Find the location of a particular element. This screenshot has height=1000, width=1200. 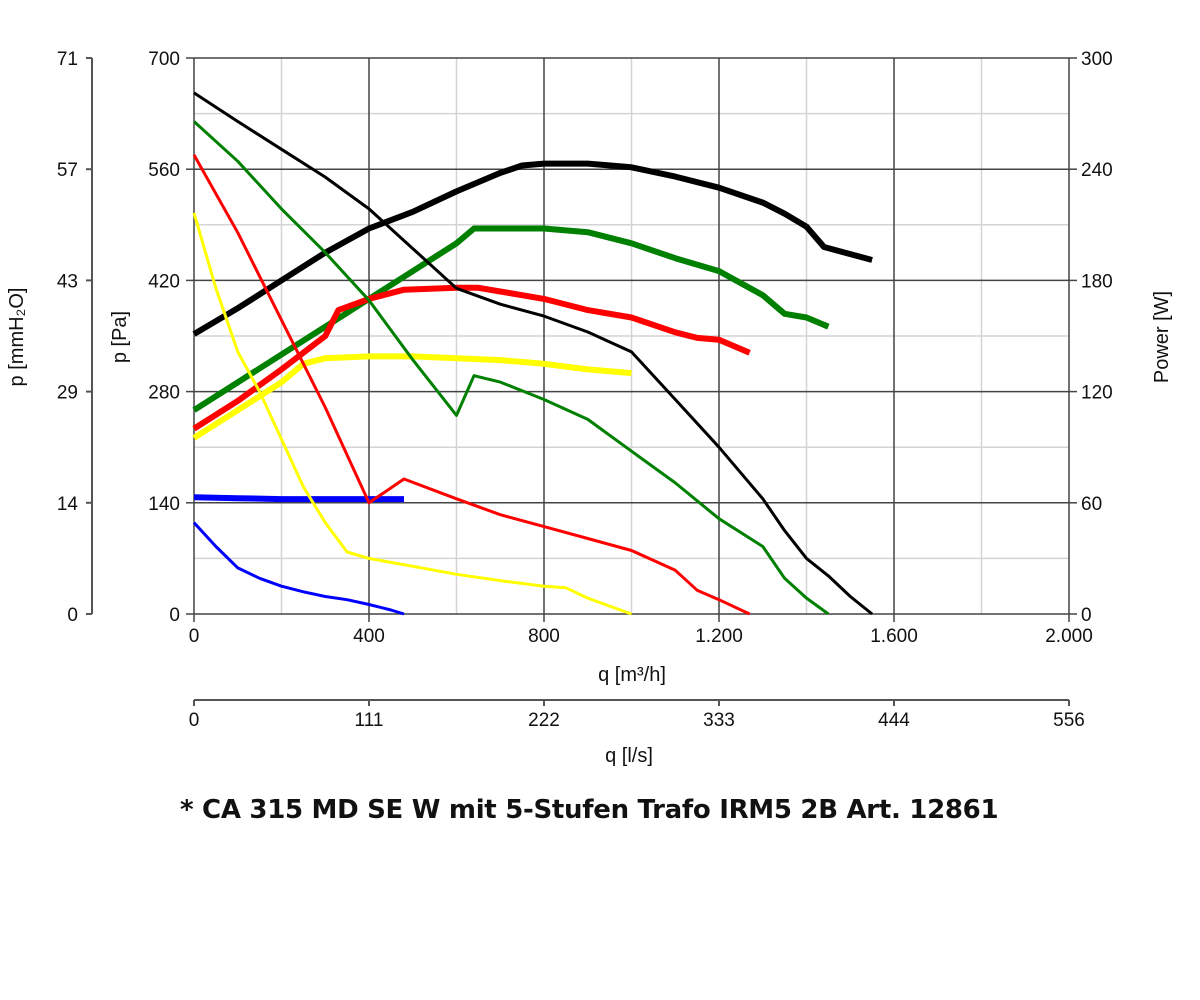

series-line-power-stage-green is located at coordinates (511, 319).